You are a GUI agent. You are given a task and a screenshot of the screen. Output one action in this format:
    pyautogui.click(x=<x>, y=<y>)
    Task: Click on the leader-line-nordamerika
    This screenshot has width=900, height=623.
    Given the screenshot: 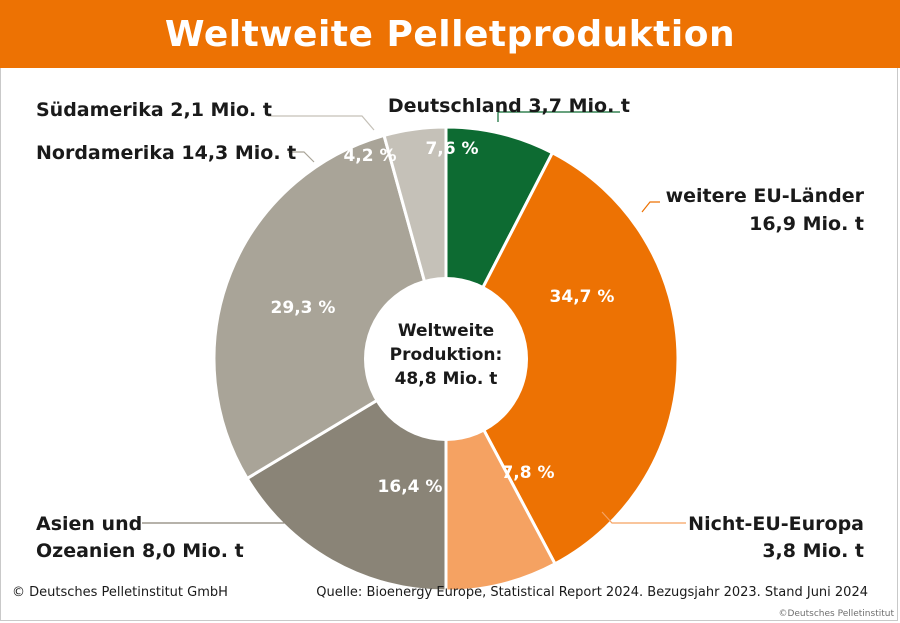 What is the action you would take?
    pyautogui.click(x=301, y=157)
    